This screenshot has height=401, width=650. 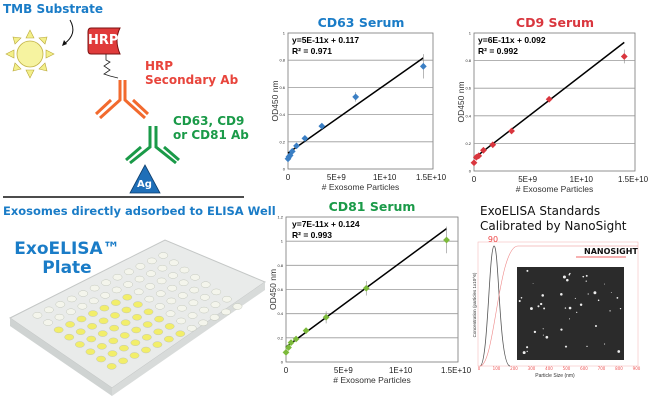 What do you see at coordinates (336, 177) in the screenshot?
I see `x-tick-label: 5E+9` at bounding box center [336, 177].